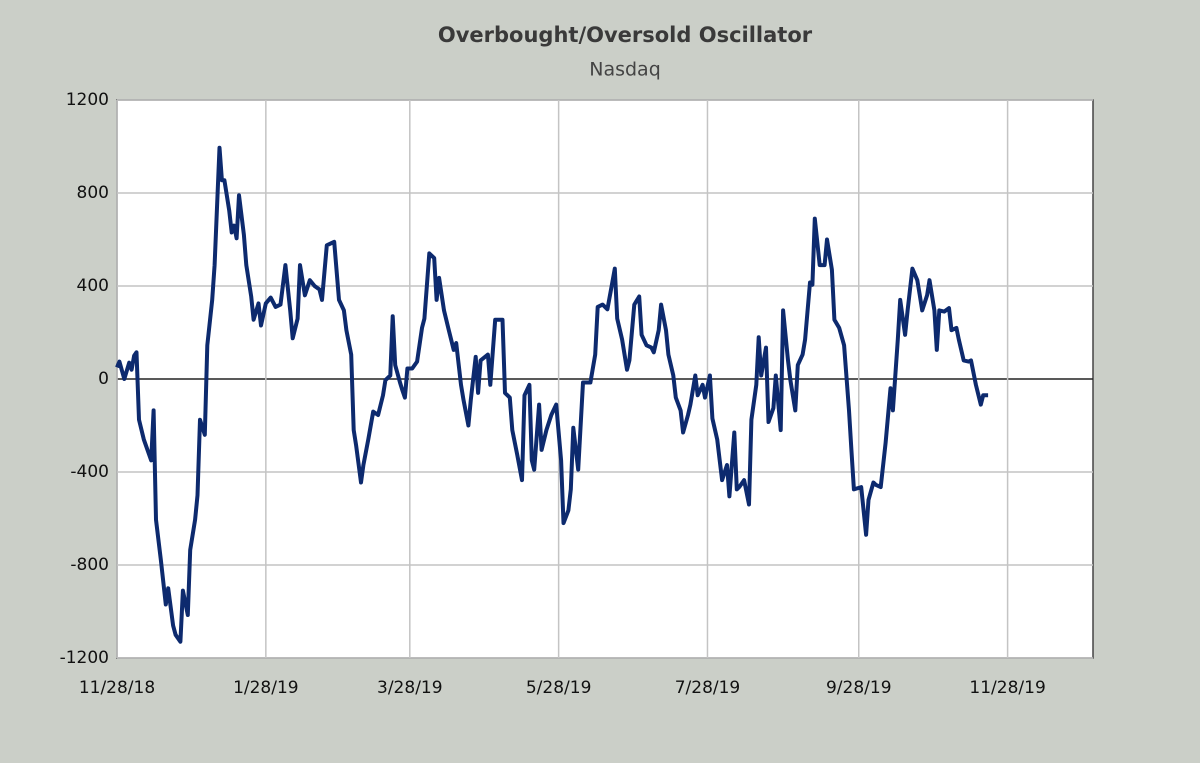 This screenshot has height=763, width=1200. Describe the element at coordinates (117, 688) in the screenshot. I see `x-tick-label: 11/28/18` at that location.